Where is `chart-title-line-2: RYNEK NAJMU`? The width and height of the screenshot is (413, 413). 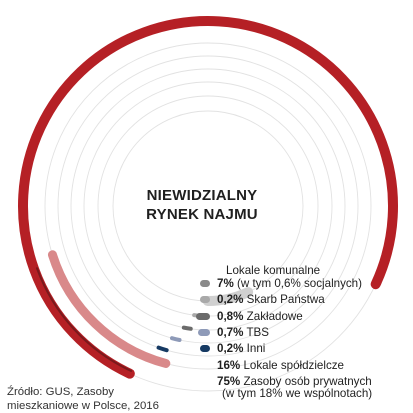
chart-title-line-2: RYNEK NAJMU is located at coordinates (202, 214).